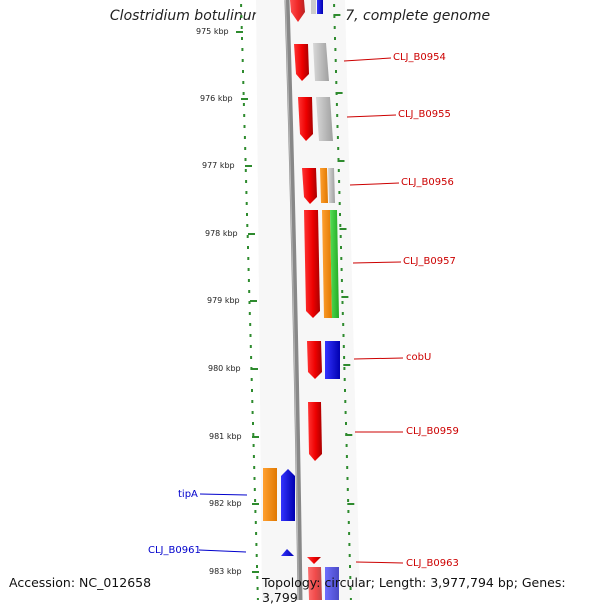 The height and width of the screenshot is (605, 600). What do you see at coordinates (432, 431) in the screenshot?
I see `gene-label: CLJ_B0959` at bounding box center [432, 431].